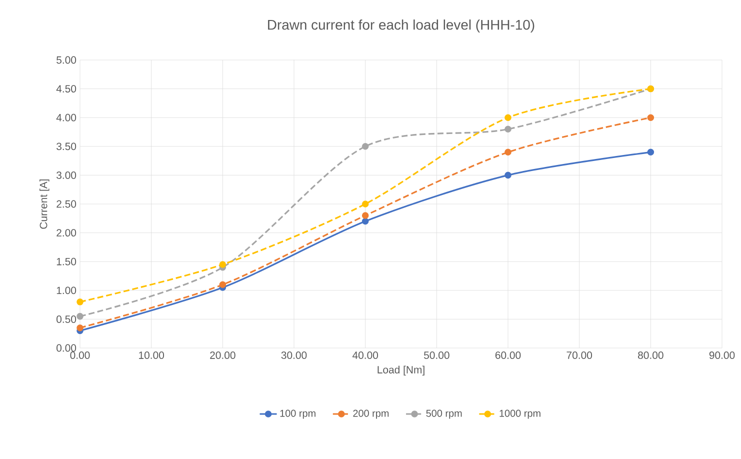 Image resolution: width=741 pixels, height=459 pixels. Describe the element at coordinates (437, 355) in the screenshot. I see `x-tick-label: 50.00` at that location.